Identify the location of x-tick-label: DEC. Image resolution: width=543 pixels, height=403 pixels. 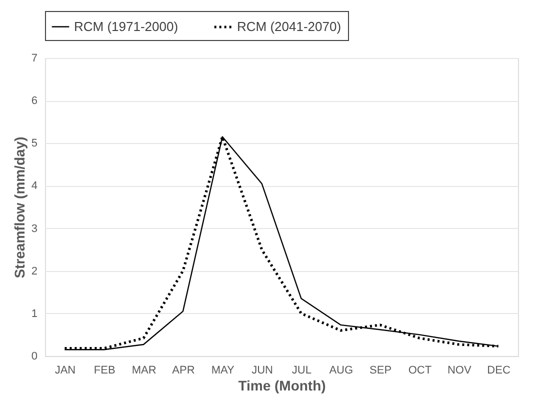
(498, 370).